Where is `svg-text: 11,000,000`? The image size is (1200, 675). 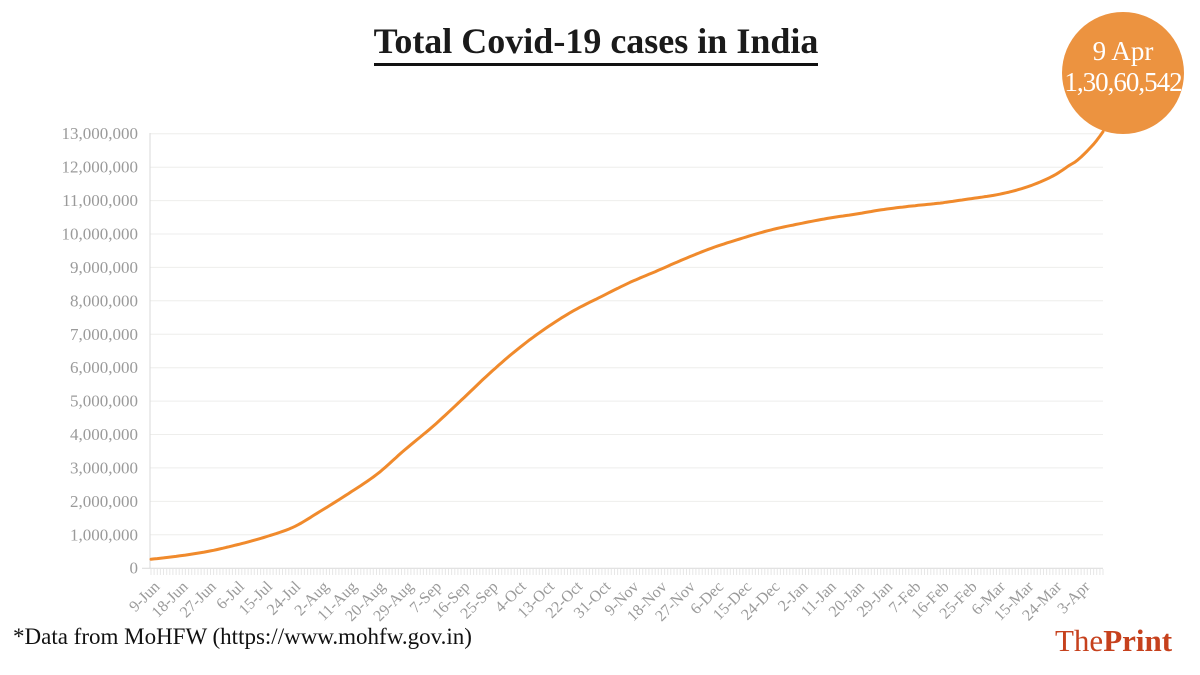 svg-text: 11,000,000 is located at coordinates (100, 200).